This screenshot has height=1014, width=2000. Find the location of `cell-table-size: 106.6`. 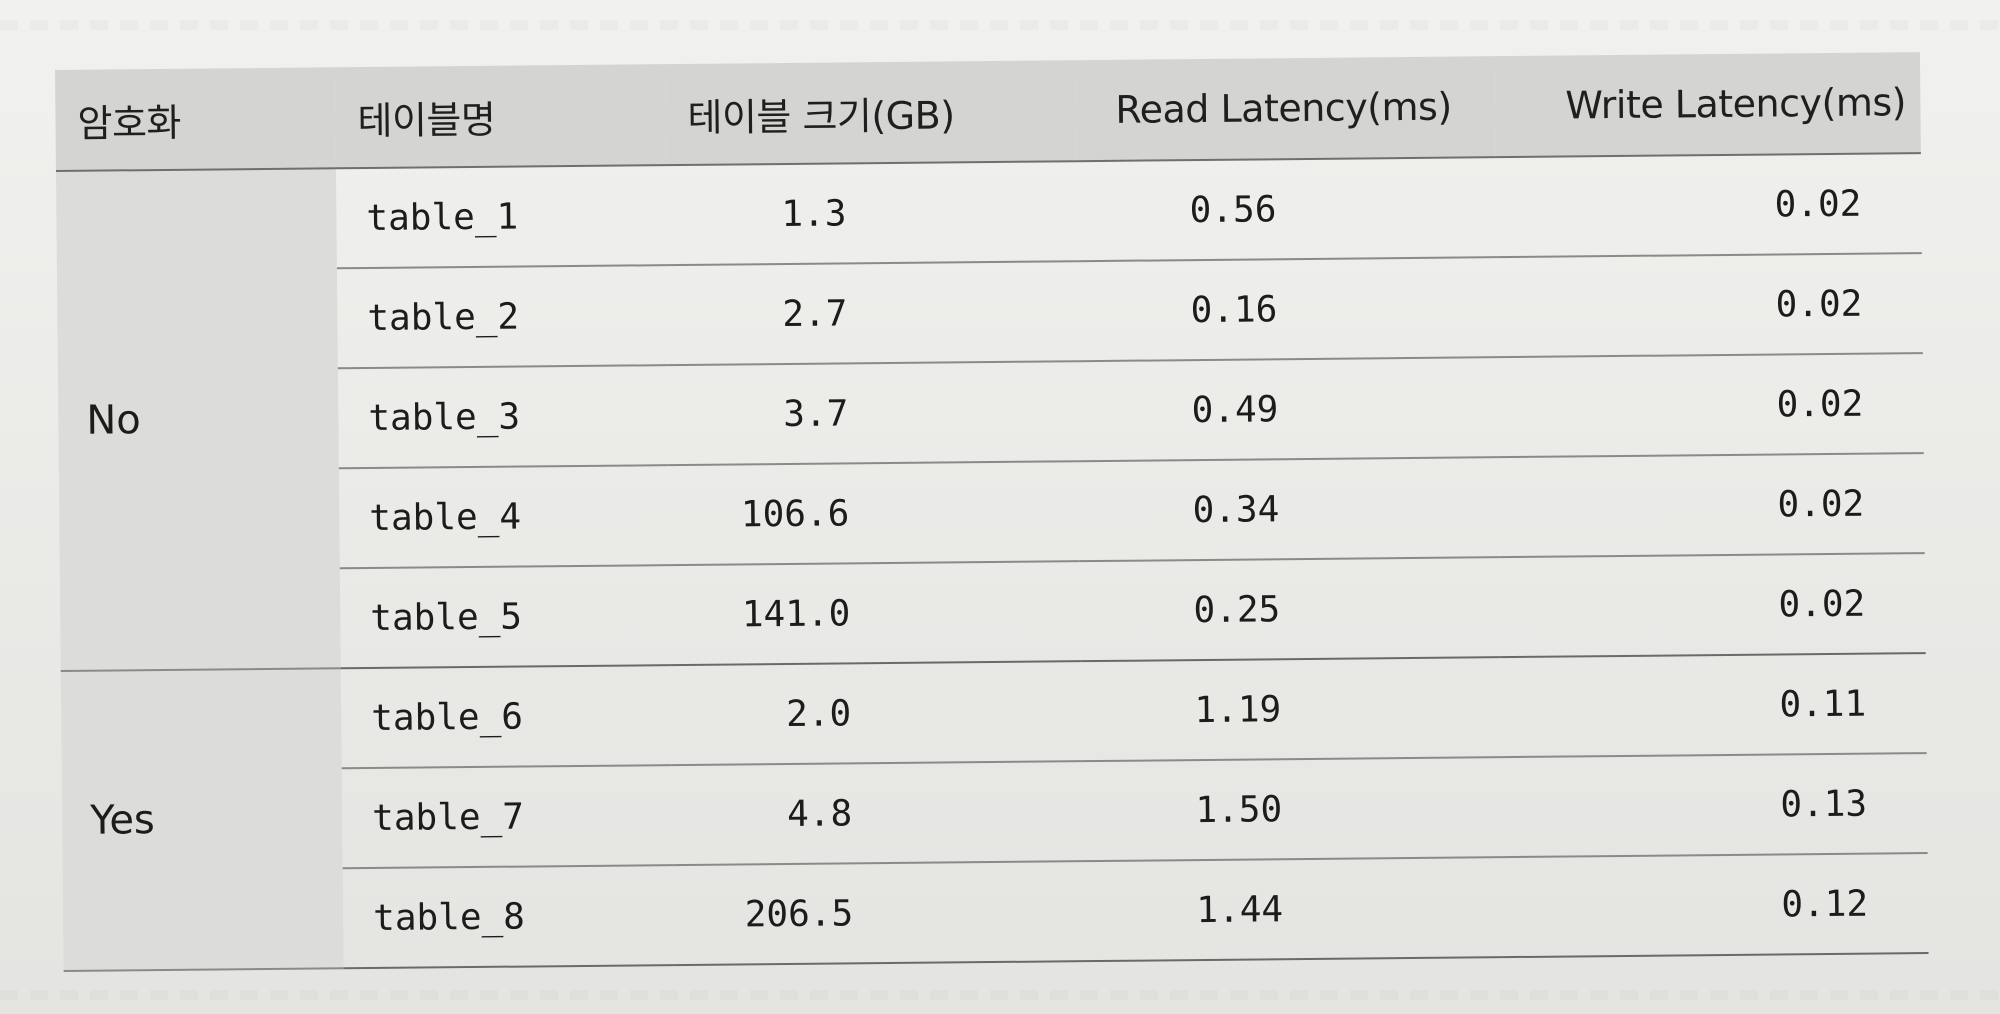

cell-table-size: 106.6 is located at coordinates (874, 513).